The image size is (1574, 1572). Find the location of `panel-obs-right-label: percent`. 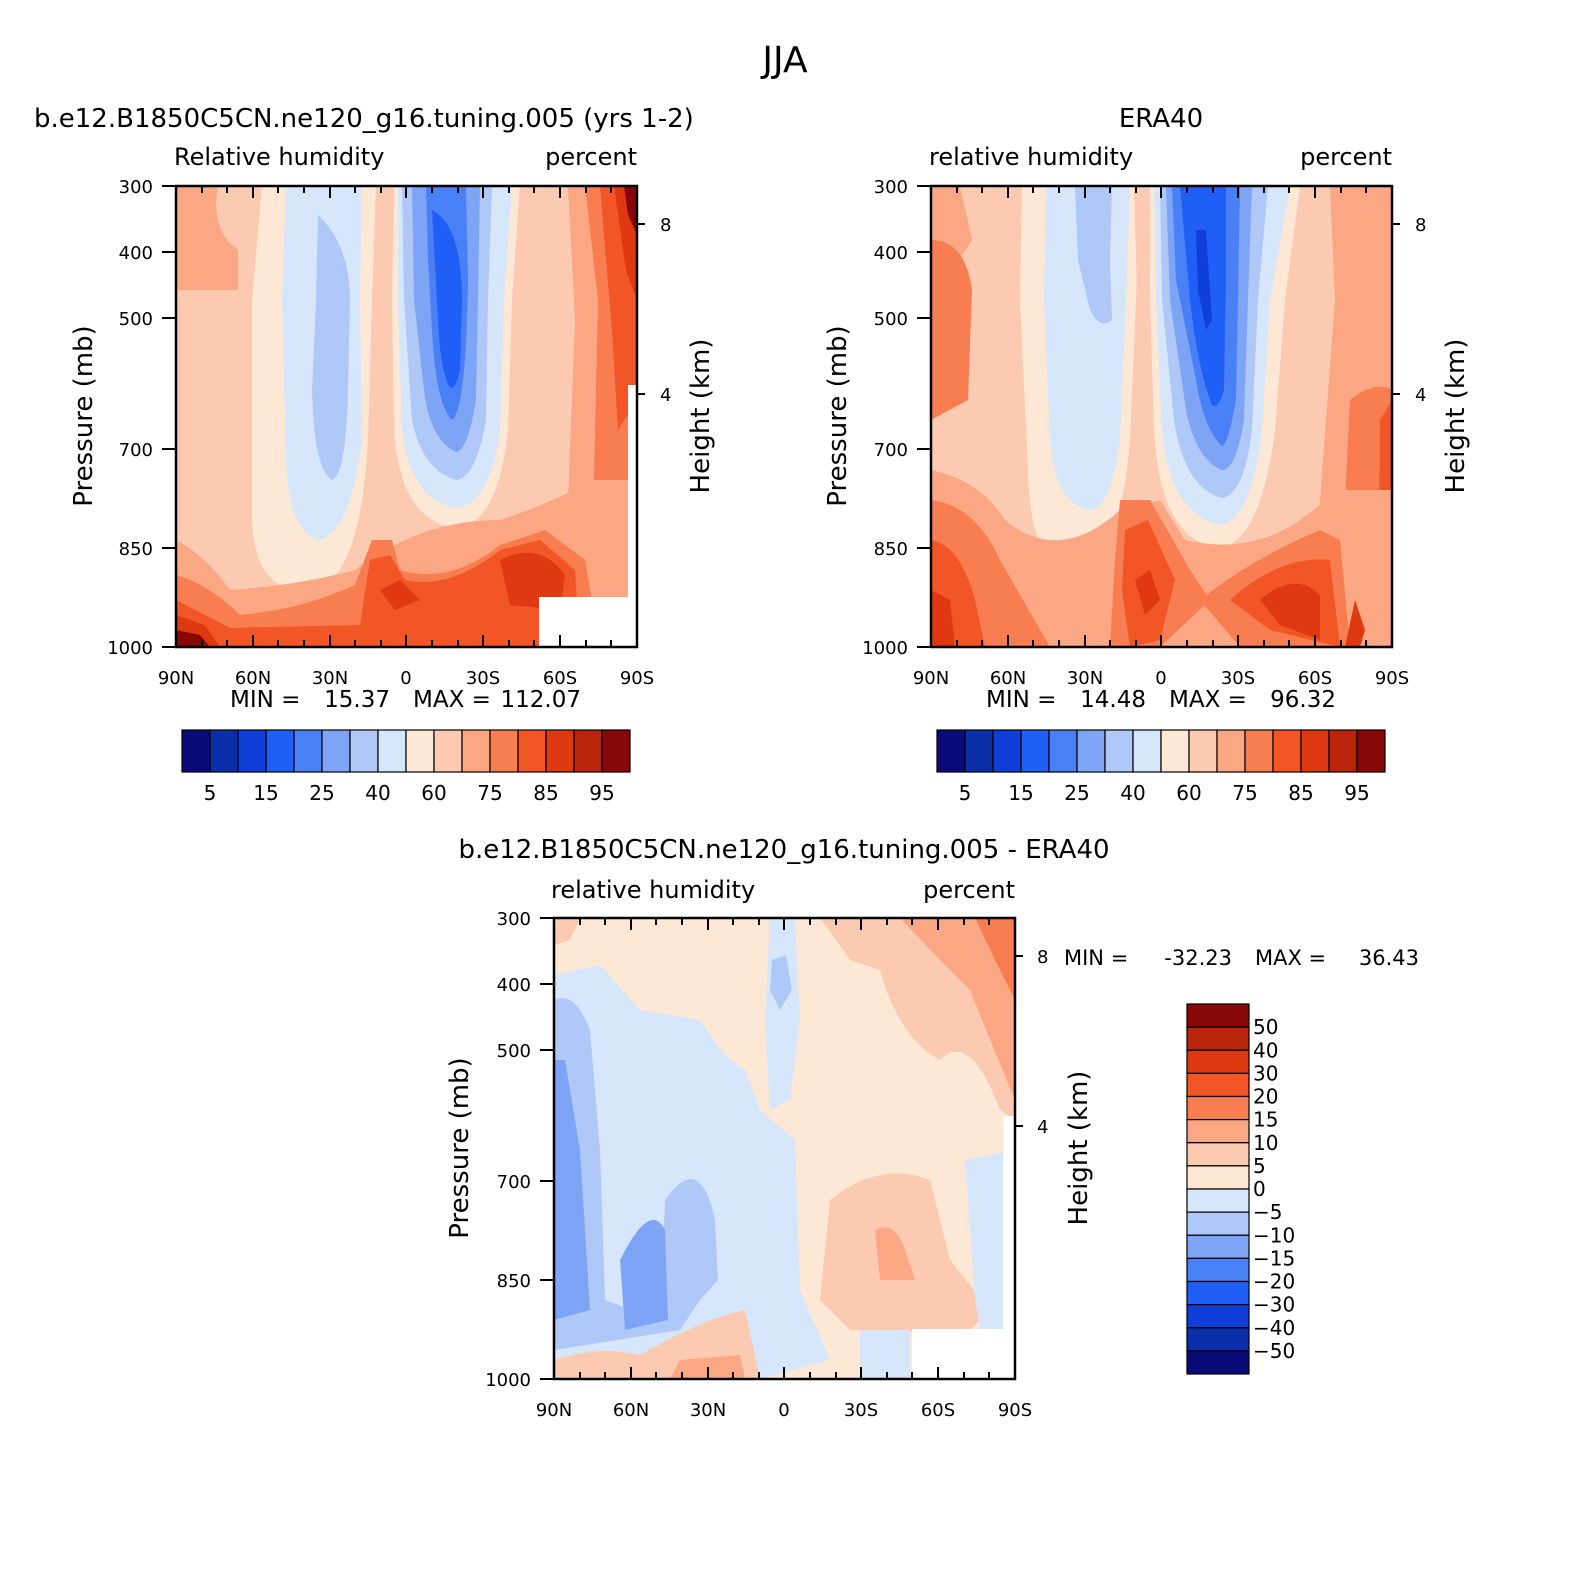

panel-obs-right-label: percent is located at coordinates (1346, 157).